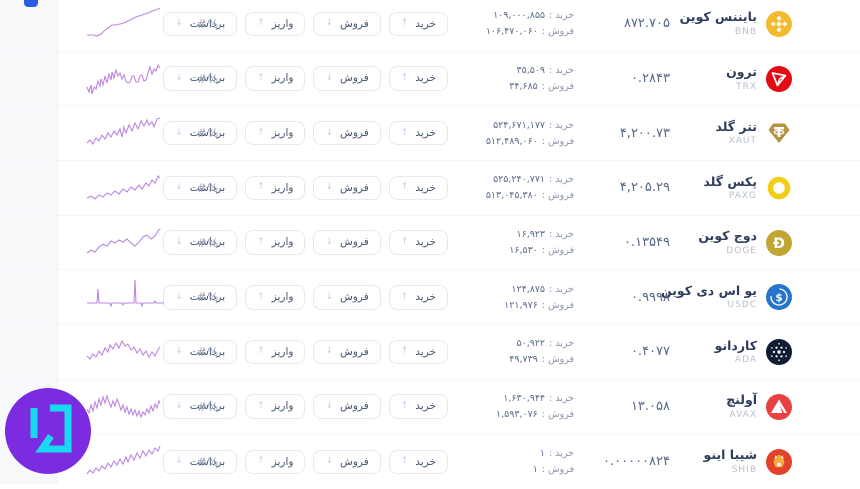 The height and width of the screenshot is (489, 860). What do you see at coordinates (731, 297) in the screenshot?
I see `coin-cell: $ یو اس دی کوین USDC` at bounding box center [731, 297].